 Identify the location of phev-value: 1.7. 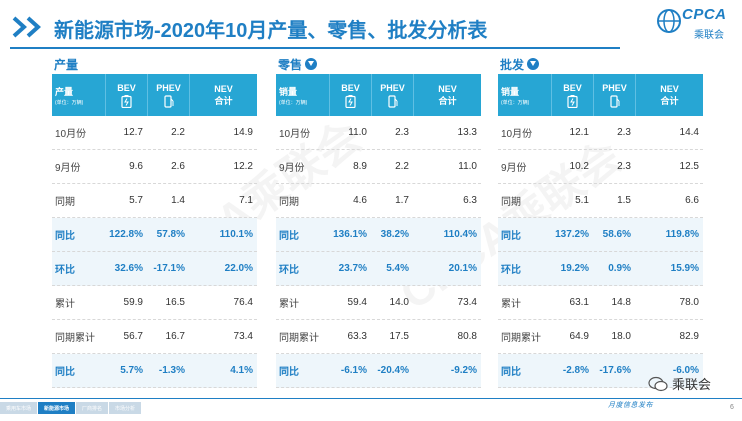
(402, 200).